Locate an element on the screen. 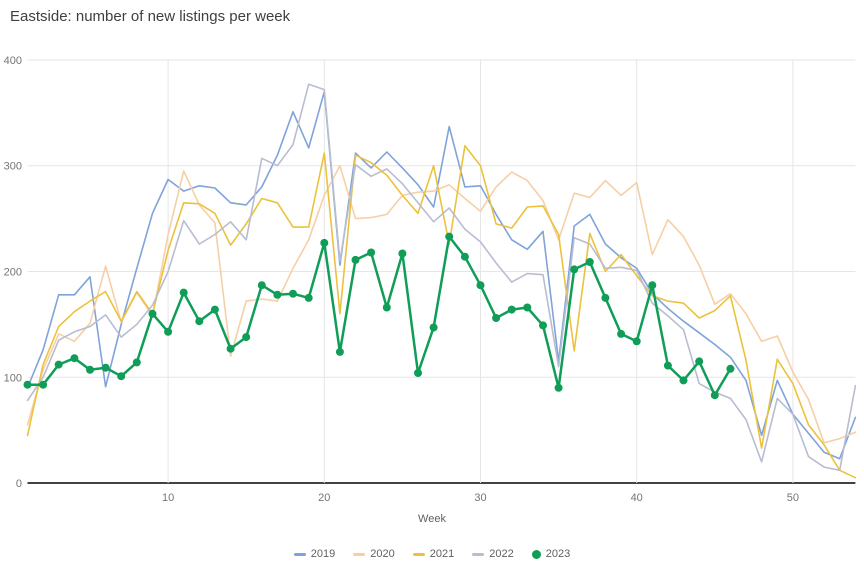 The image size is (864, 576). y-tick-label: 100 is located at coordinates (13, 378).